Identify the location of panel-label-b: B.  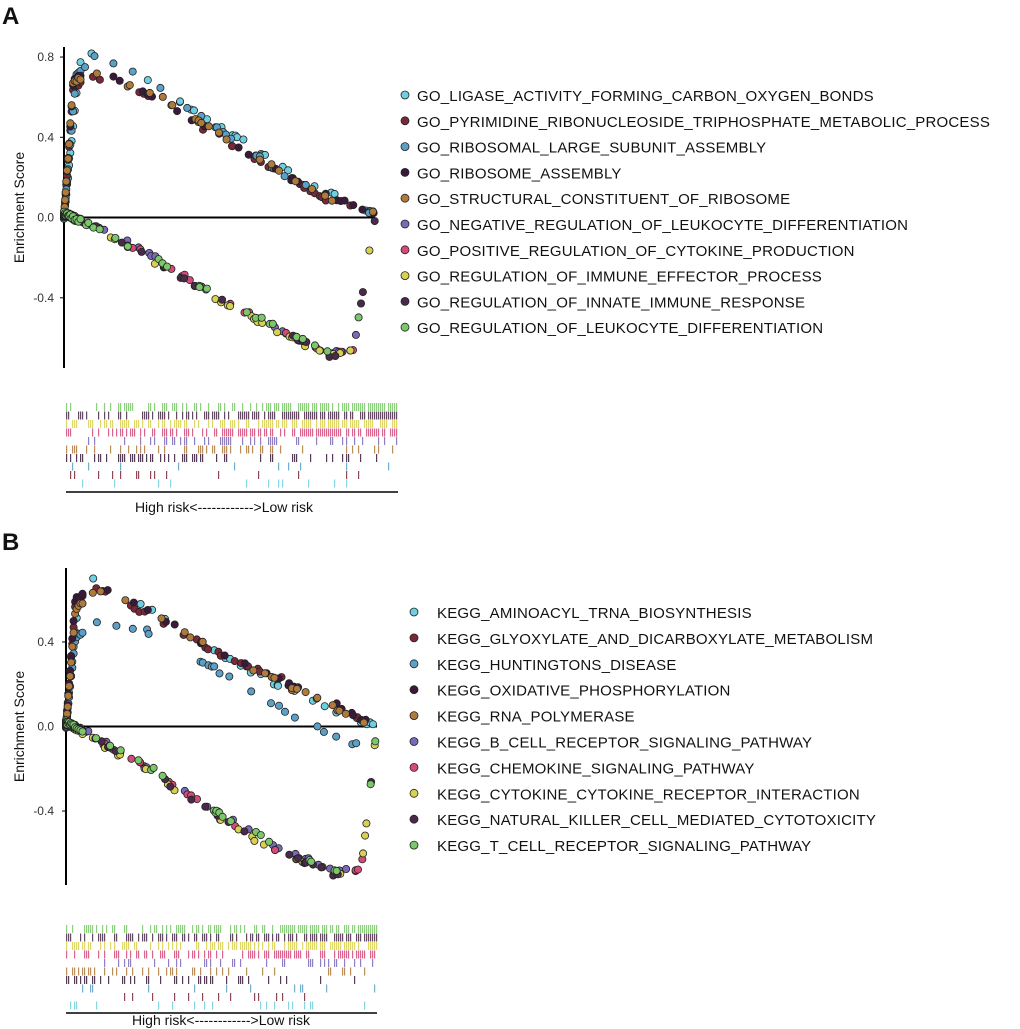
(10, 542).